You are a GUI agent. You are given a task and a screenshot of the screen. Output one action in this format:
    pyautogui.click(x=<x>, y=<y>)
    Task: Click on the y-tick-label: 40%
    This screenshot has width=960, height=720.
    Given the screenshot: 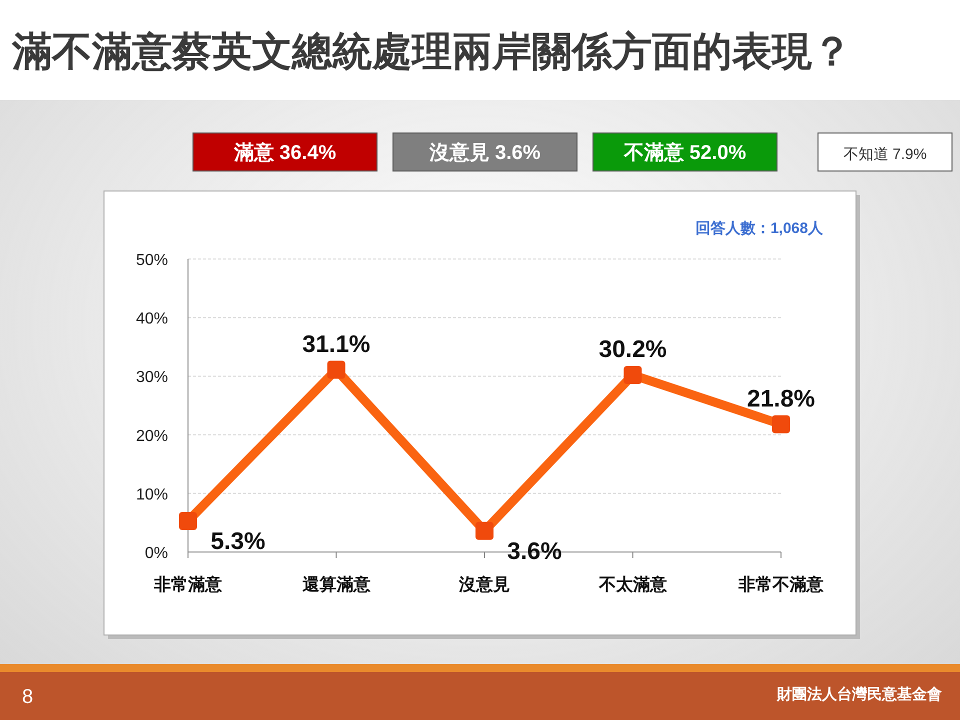 What is the action you would take?
    pyautogui.click(x=152, y=319)
    